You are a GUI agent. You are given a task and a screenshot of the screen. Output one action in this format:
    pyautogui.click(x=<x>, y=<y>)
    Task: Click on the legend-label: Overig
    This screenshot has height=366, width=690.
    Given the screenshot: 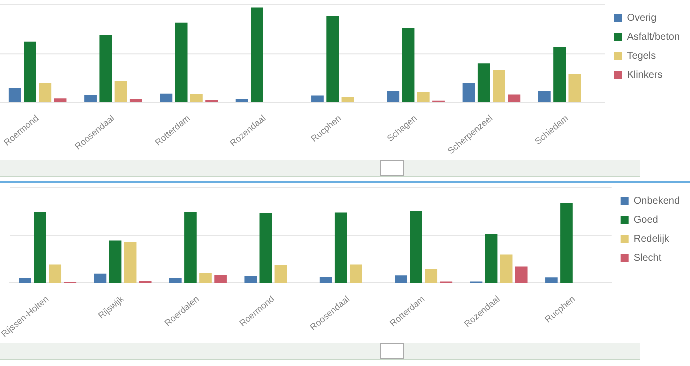 What is the action you would take?
    pyautogui.click(x=642, y=18)
    